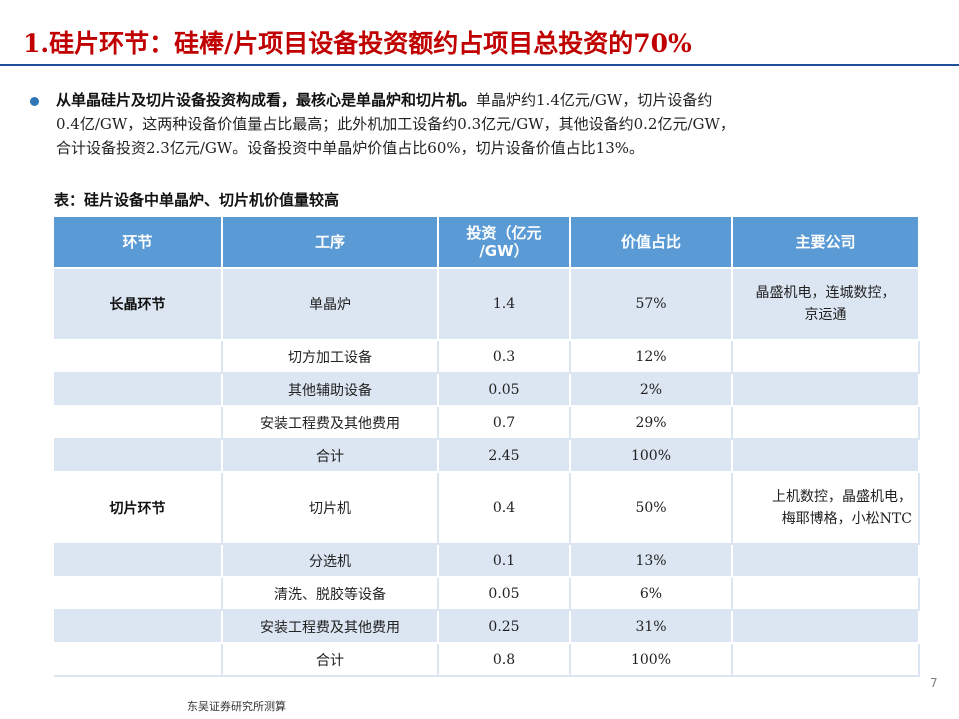 This screenshot has width=959, height=719. What do you see at coordinates (651, 594) in the screenshot?
I see `share-cell: 6%` at bounding box center [651, 594].